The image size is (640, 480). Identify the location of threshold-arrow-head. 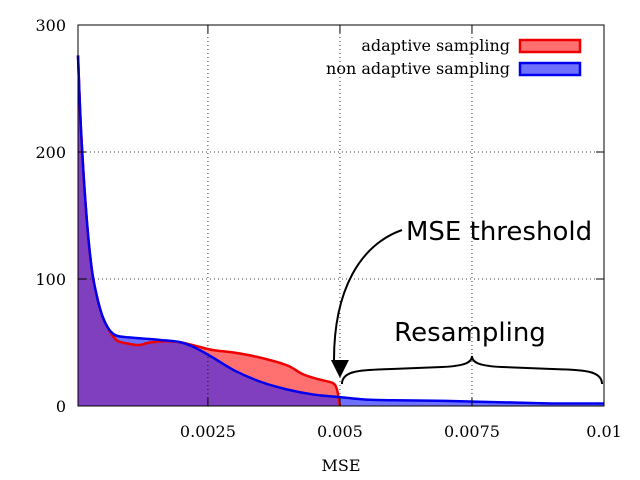
(339, 369).